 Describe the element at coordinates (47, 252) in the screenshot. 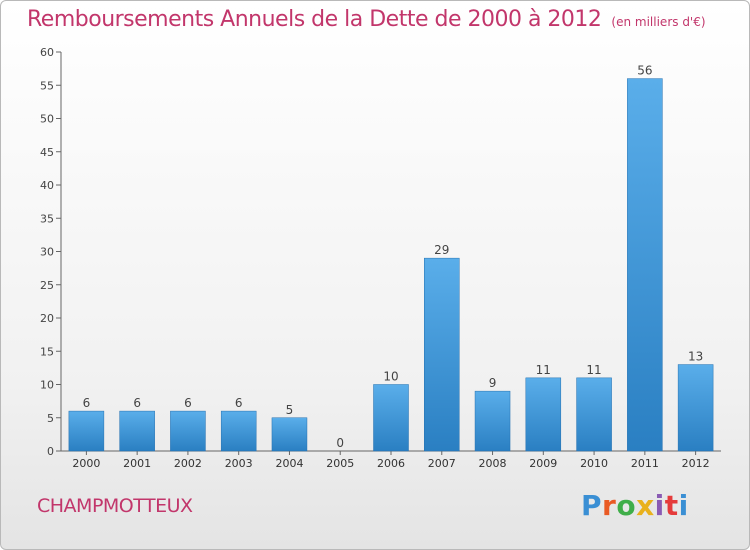

I see `y-tick-label: 30` at that location.